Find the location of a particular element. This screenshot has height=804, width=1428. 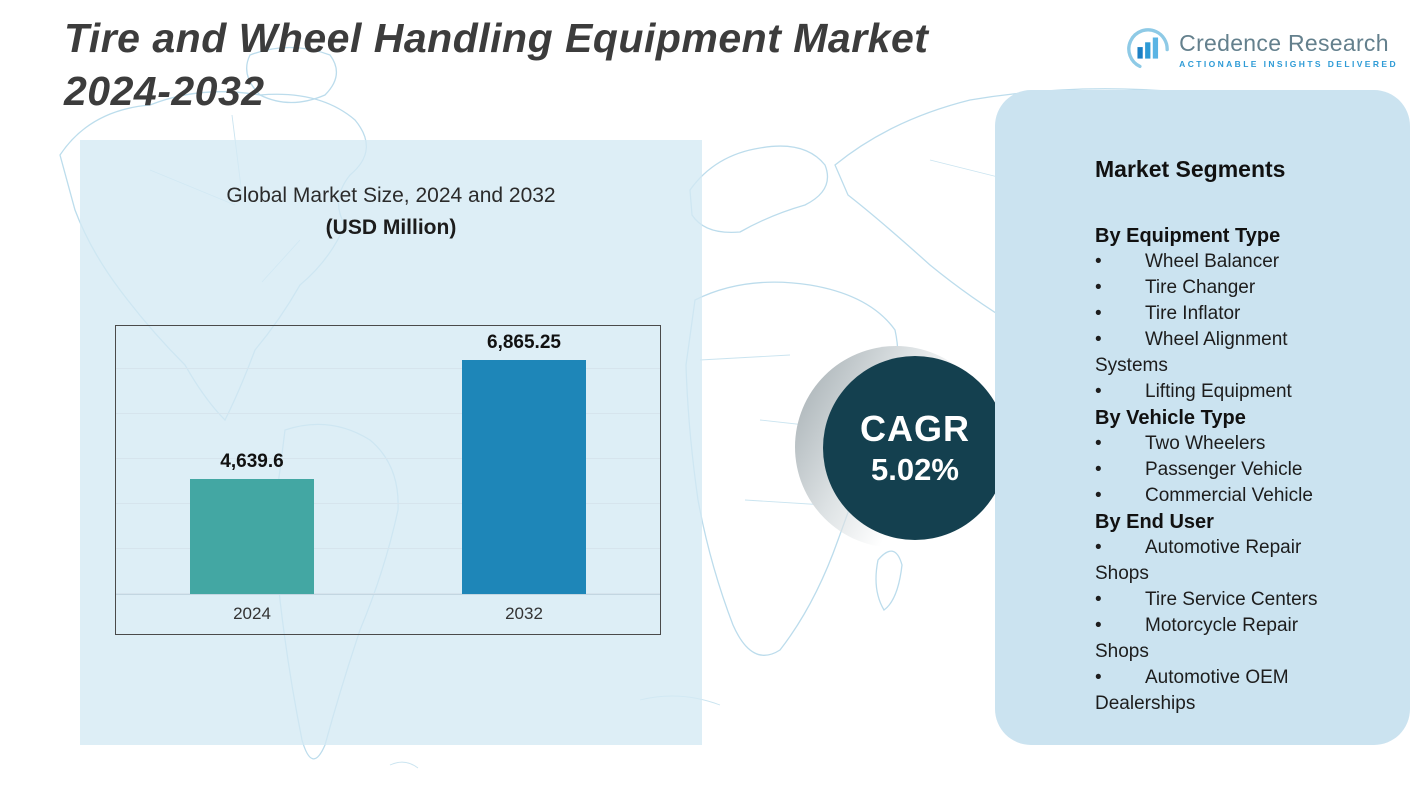

logo-tagline: Actionable Insights Delivered is located at coordinates (1288, 63).